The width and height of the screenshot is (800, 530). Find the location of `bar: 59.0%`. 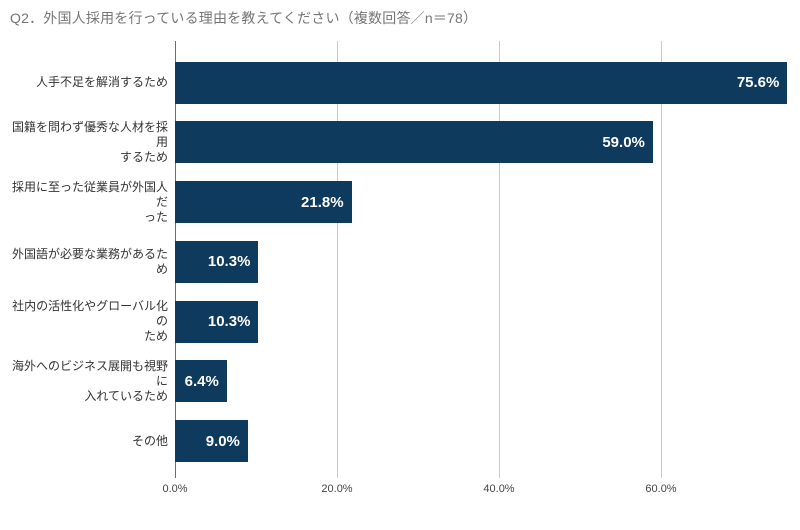

bar: 59.0% is located at coordinates (414, 142).